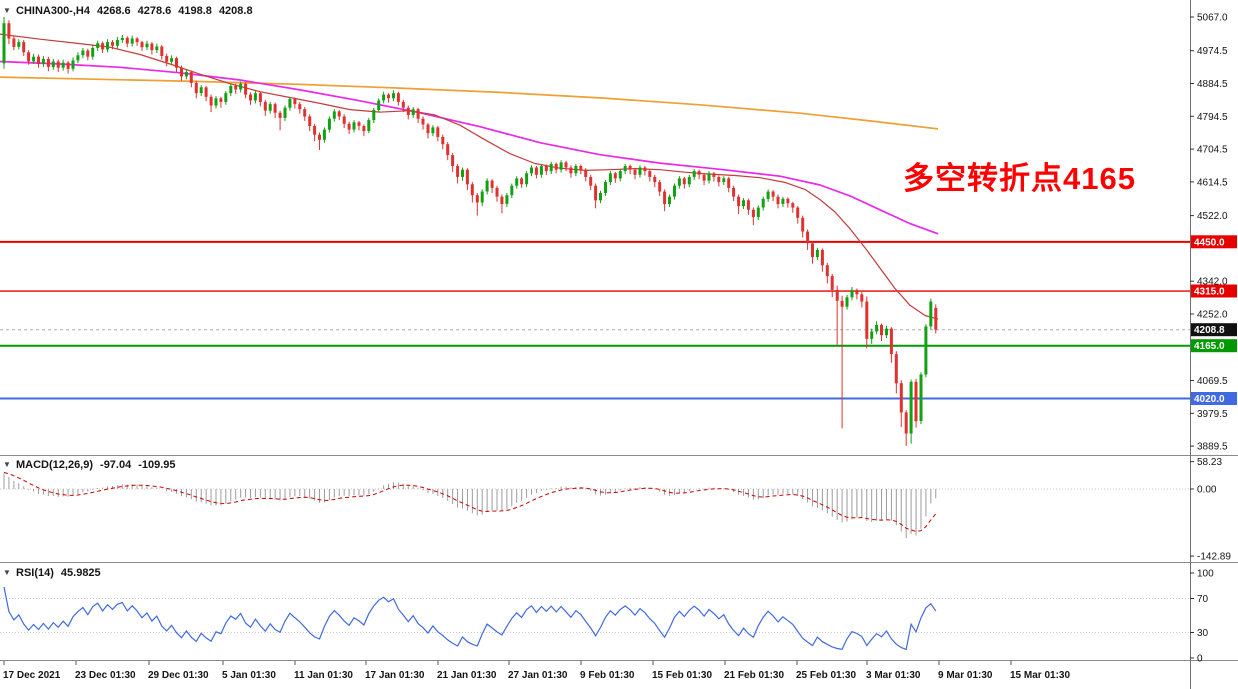  What do you see at coordinates (1209, 462) in the screenshot?
I see `svg-text: 58.23` at bounding box center [1209, 462].